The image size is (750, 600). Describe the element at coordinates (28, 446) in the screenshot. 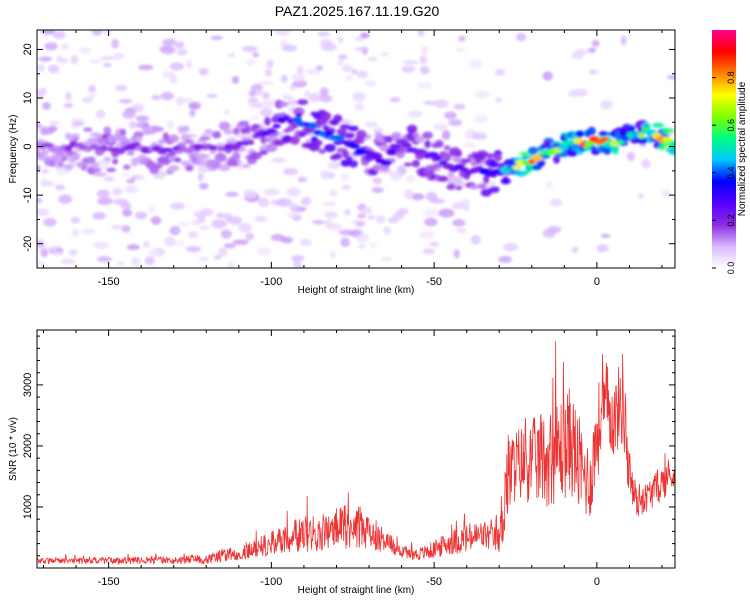

I see `y-tick-label: 2000` at that location.